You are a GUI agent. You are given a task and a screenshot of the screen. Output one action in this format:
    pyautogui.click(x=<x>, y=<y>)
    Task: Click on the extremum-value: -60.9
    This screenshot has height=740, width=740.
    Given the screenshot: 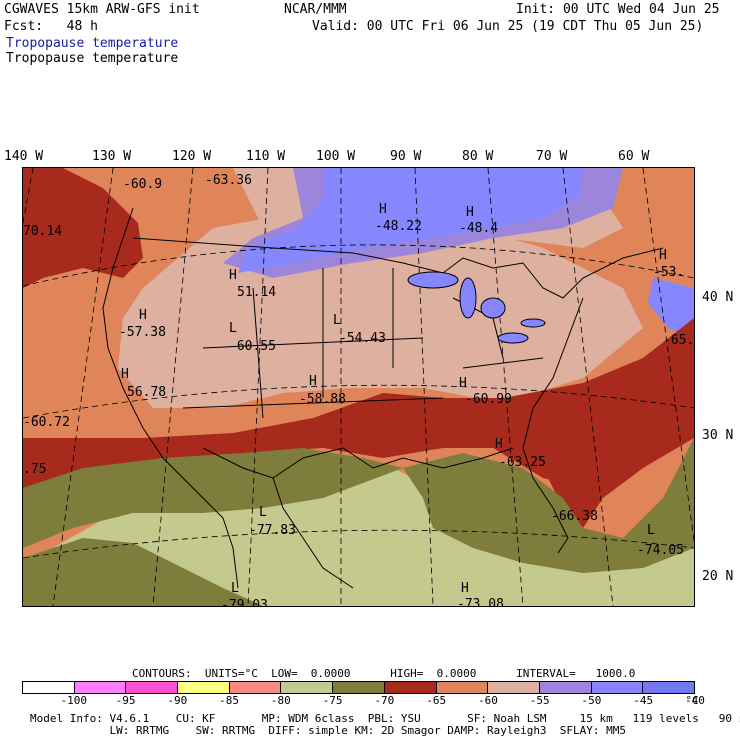 What is the action you would take?
    pyautogui.click(x=142, y=184)
    